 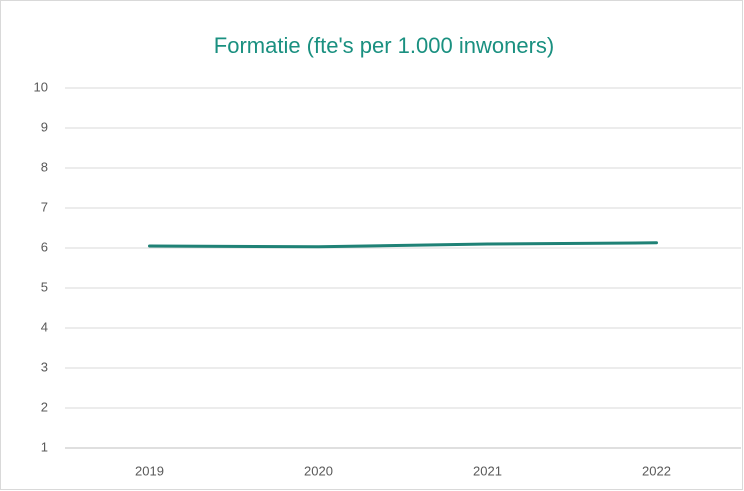 What do you see at coordinates (44, 286) in the screenshot?
I see `y-tick-label: 5` at bounding box center [44, 286].